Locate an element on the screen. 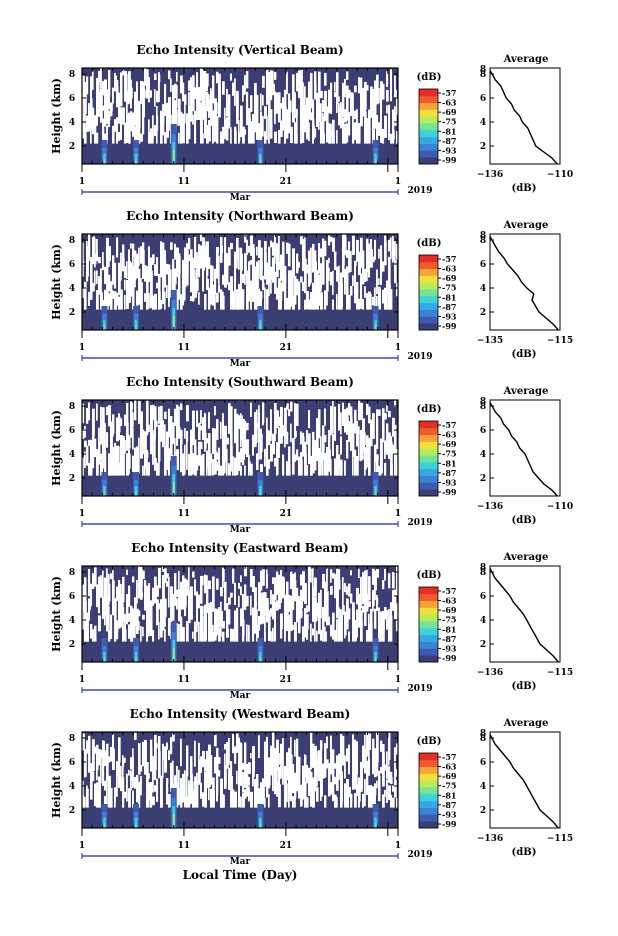 The image size is (618, 936). colorbar-tick-label: -99 is located at coordinates (449, 824).